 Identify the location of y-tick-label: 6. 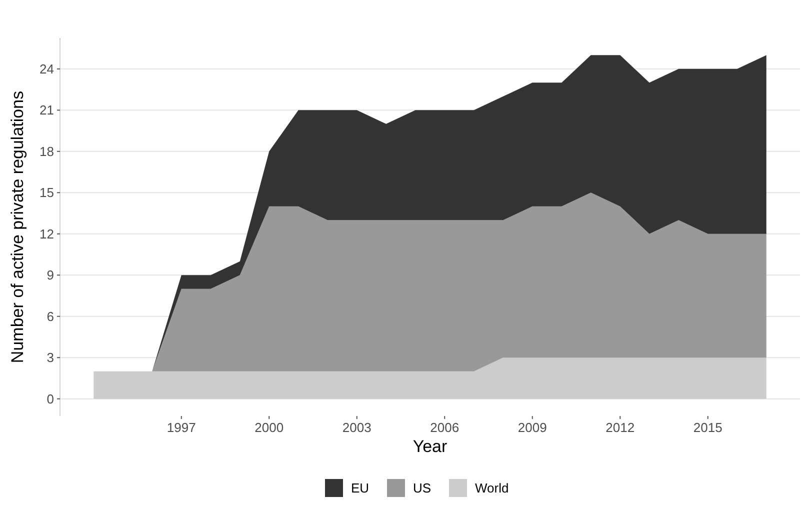
(50, 316).